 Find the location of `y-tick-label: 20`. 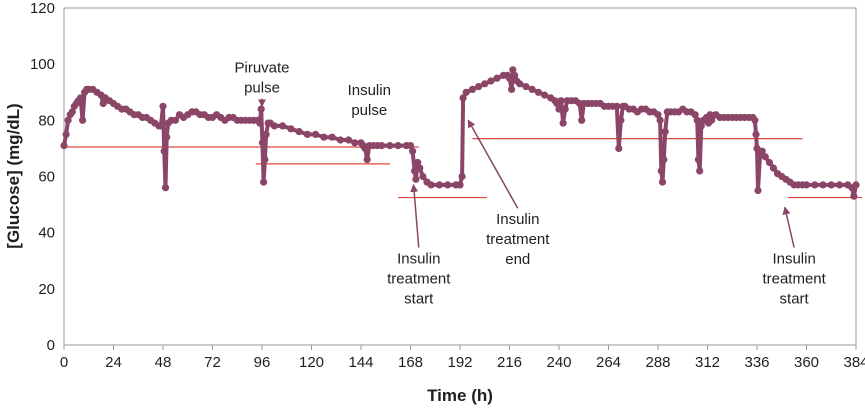

y-tick-label: 20 is located at coordinates (46, 289).